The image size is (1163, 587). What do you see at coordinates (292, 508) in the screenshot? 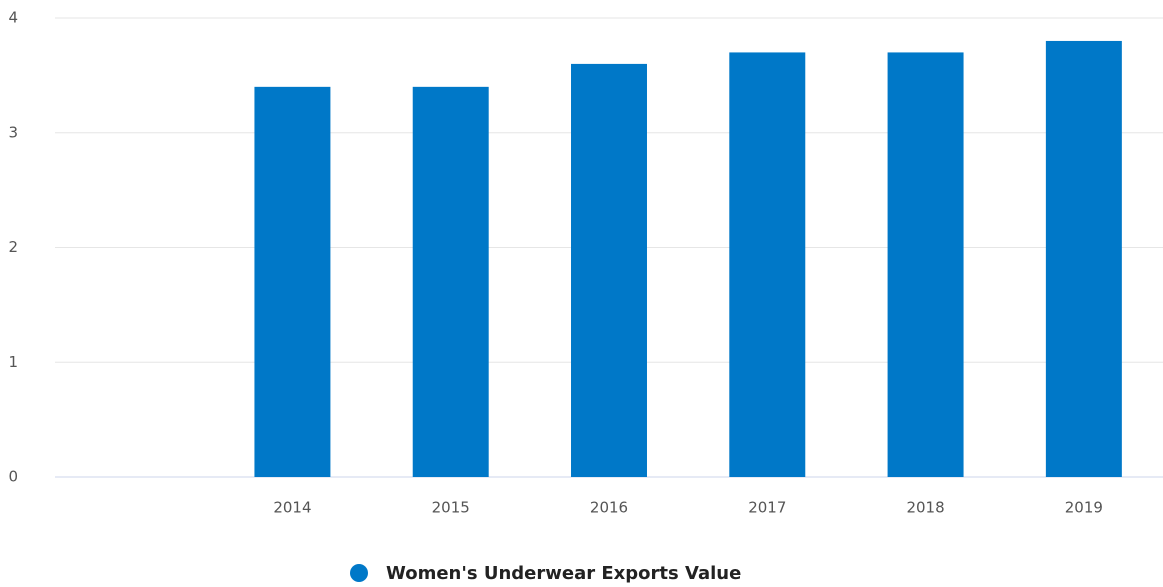
I see `x-tick-label: 2014` at bounding box center [292, 508].